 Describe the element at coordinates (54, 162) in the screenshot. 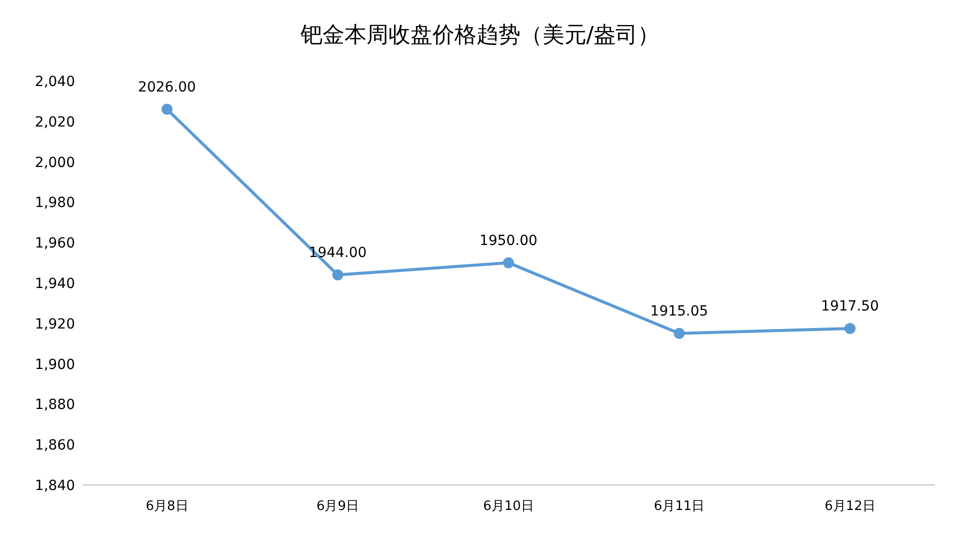

I see `y-tick-label: 2,000` at that location.